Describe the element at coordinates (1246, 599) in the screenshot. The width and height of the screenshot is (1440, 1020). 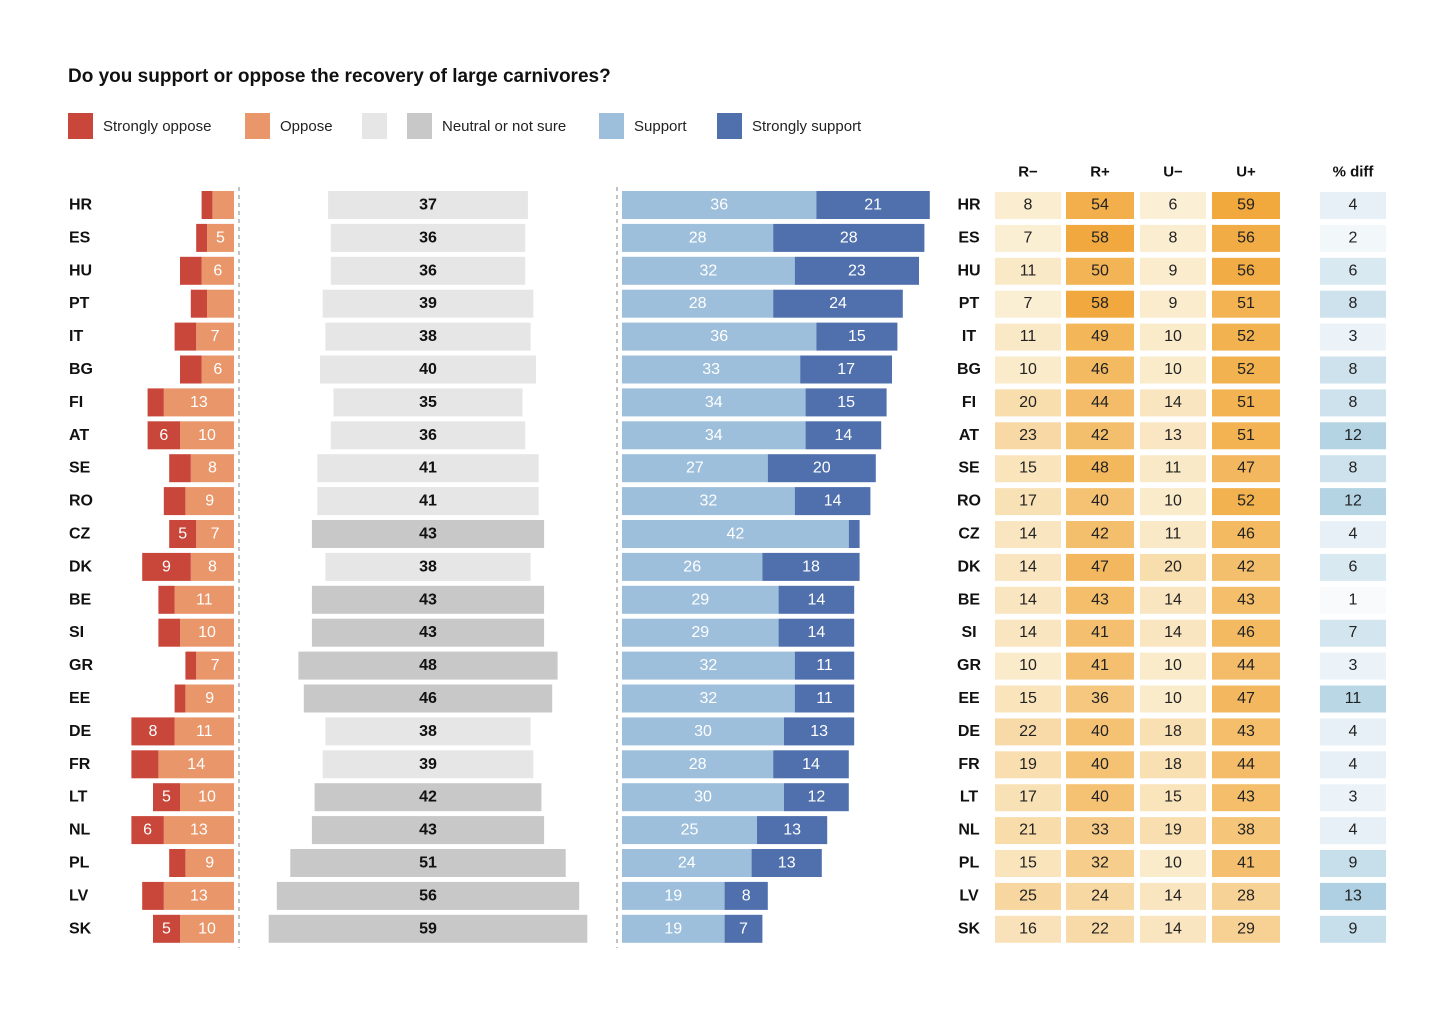
I see `table-cell-value: 43` at that location.